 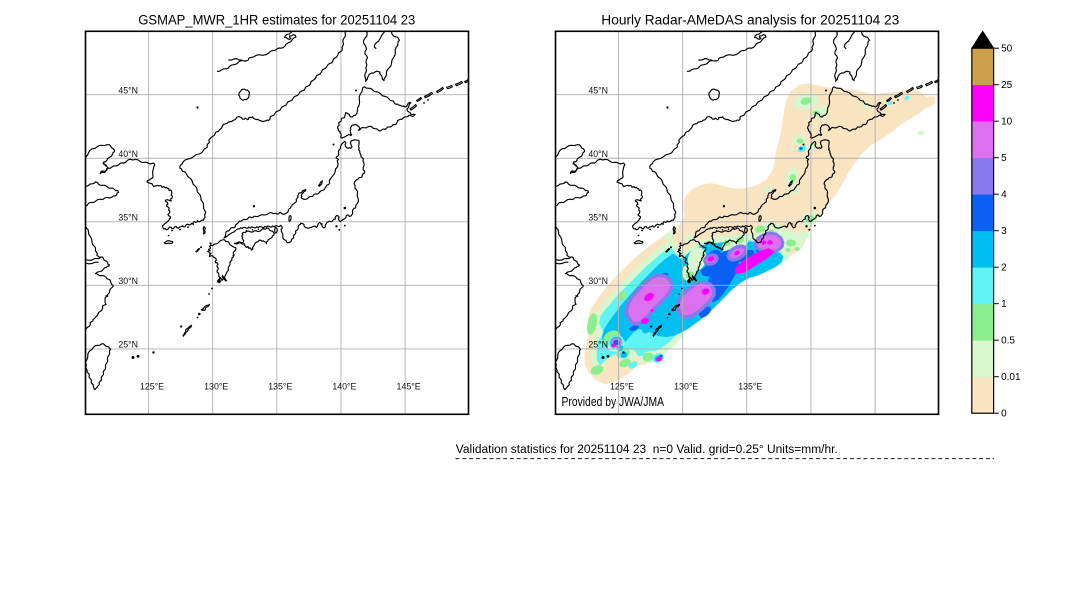 What do you see at coordinates (1007, 85) in the screenshot?
I see `svg-text: 25` at bounding box center [1007, 85].